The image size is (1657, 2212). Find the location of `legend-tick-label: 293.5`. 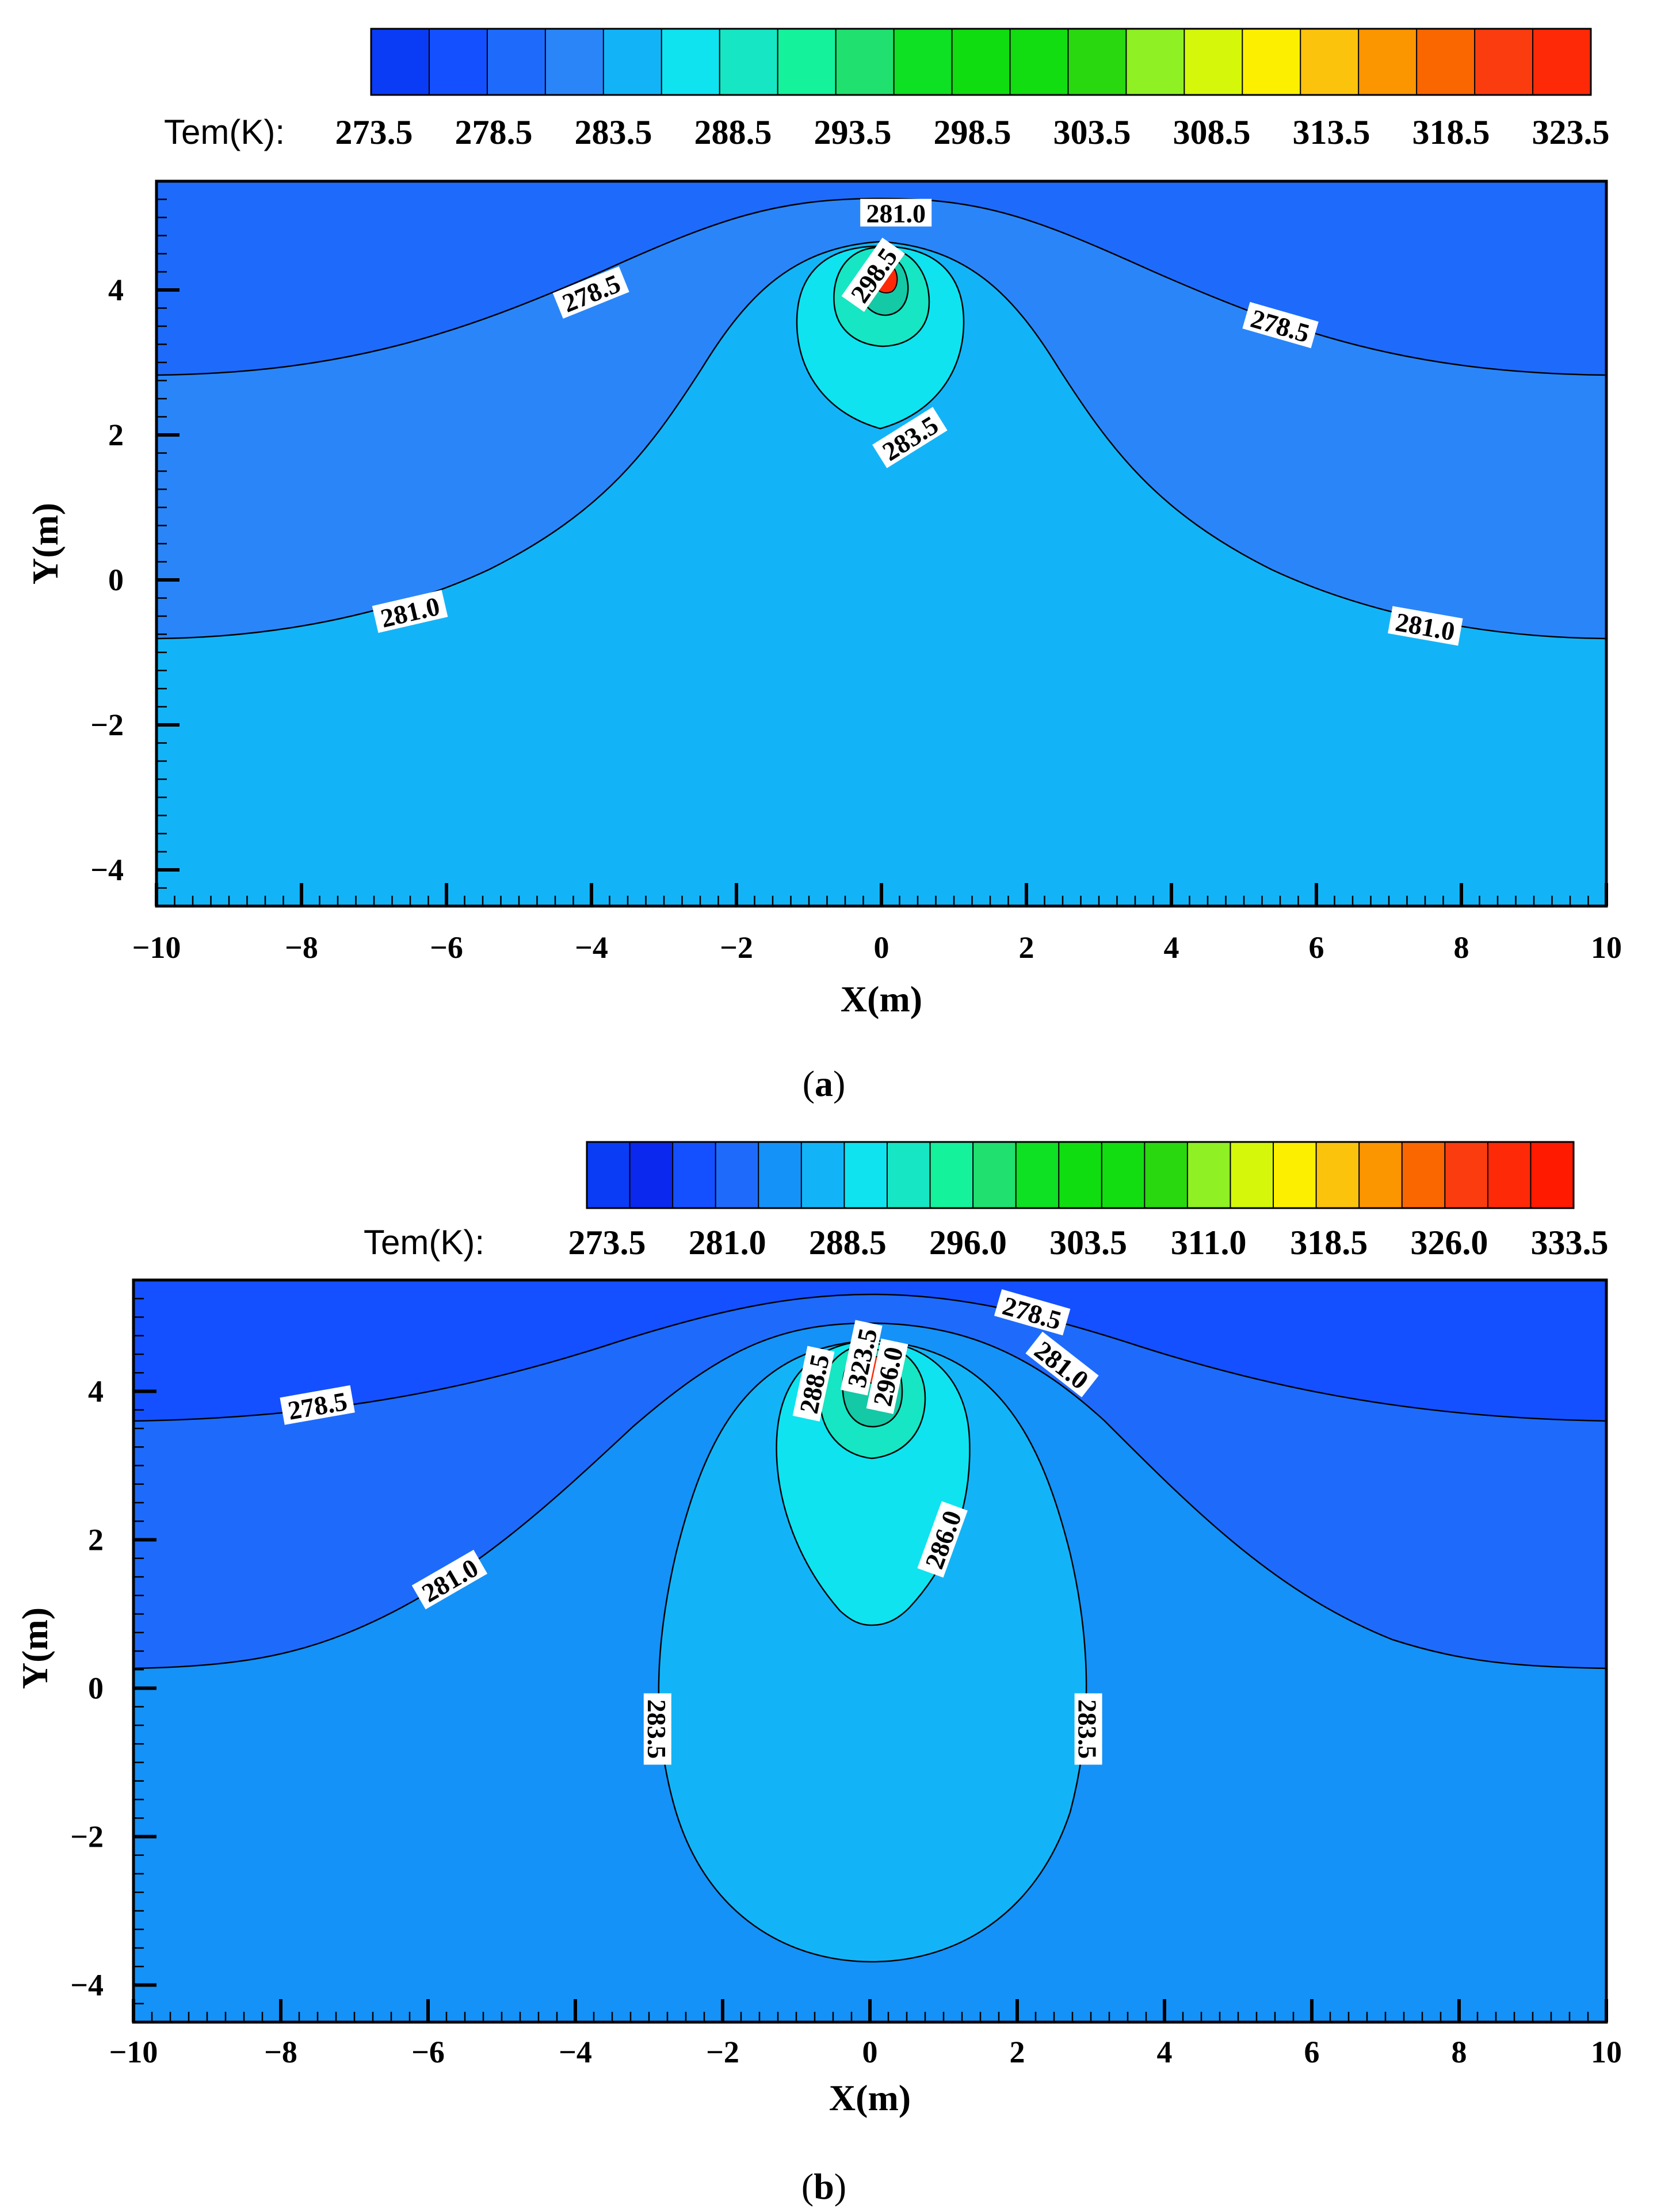

legend-tick-label: 293.5 is located at coordinates (853, 132).